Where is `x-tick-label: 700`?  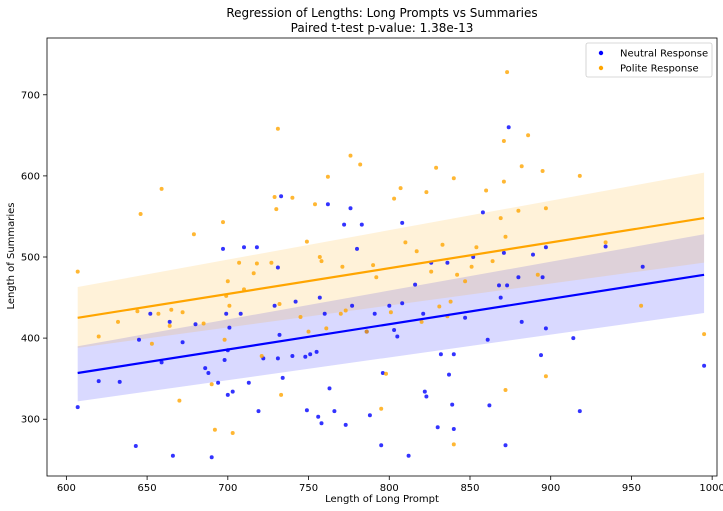 x-tick-label: 700 is located at coordinates (227, 488).